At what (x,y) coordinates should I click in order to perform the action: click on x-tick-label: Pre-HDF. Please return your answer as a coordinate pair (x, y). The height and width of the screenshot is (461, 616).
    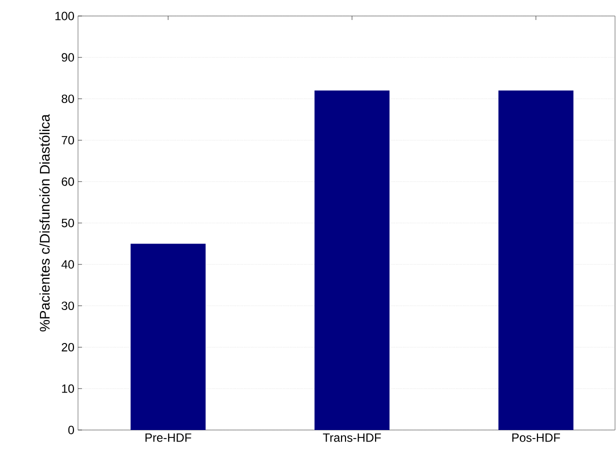
    Looking at the image, I should click on (169, 438).